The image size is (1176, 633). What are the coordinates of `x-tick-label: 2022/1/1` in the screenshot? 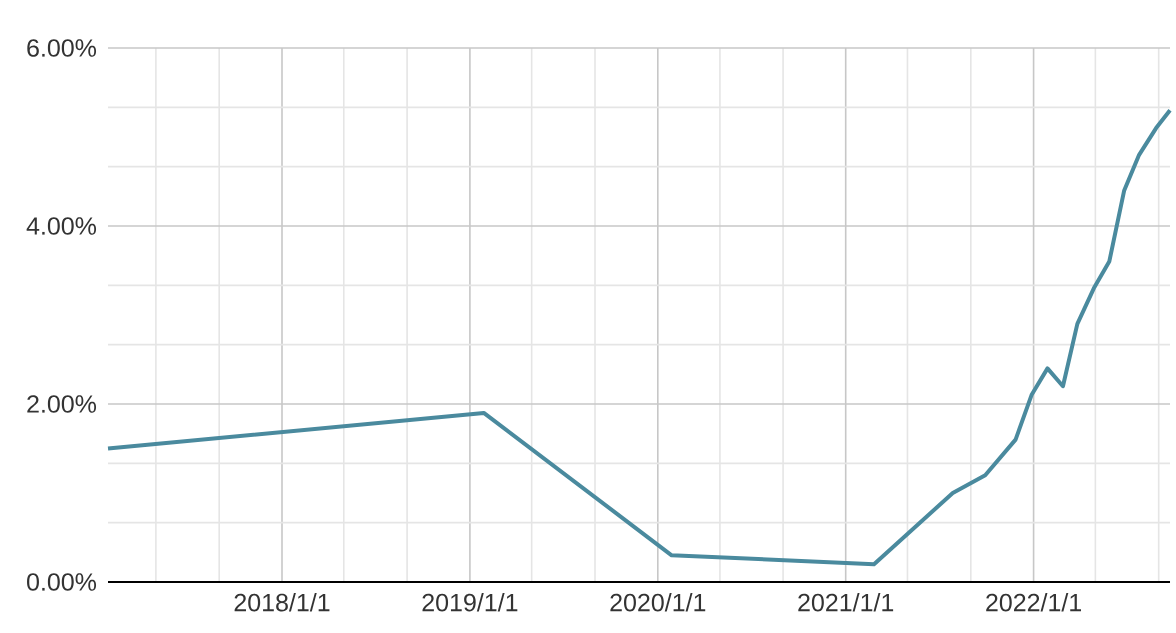 It's located at (1034, 602).